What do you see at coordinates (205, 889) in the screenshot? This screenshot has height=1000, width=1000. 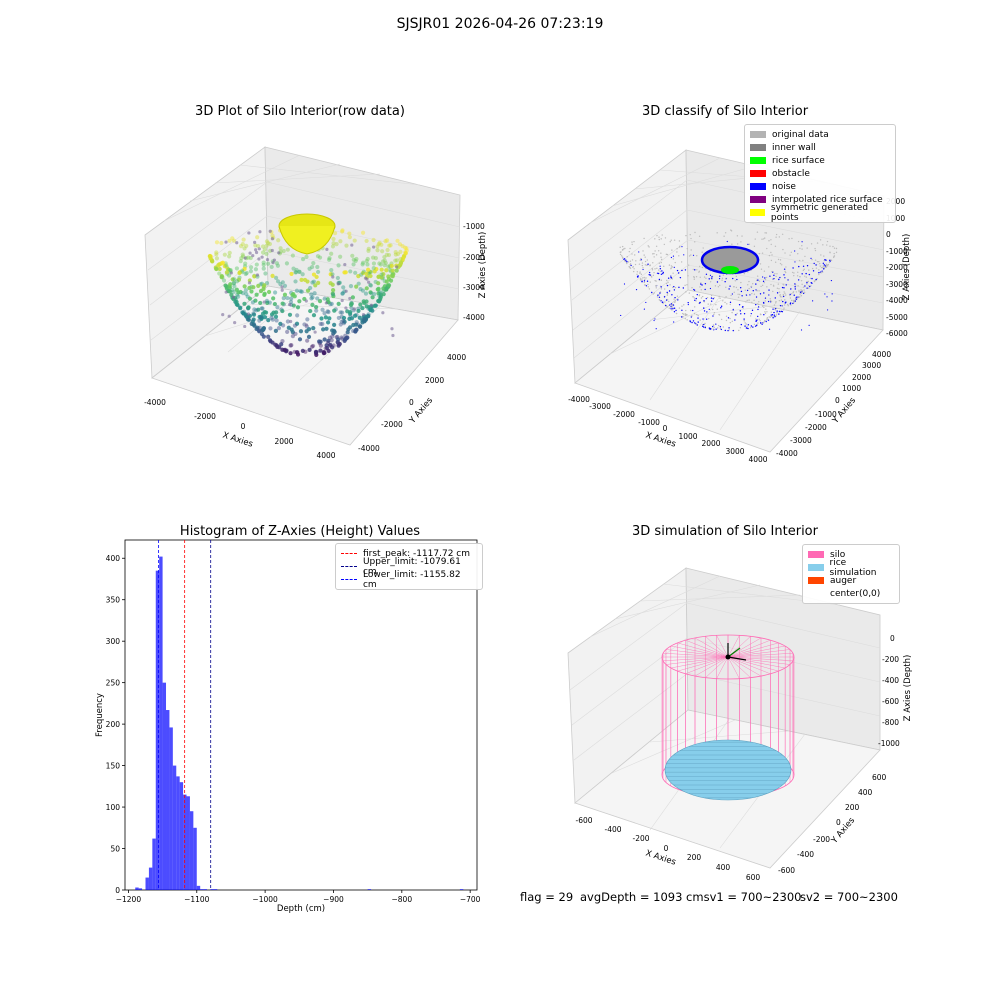 I see `histogram-bar` at bounding box center [205, 889].